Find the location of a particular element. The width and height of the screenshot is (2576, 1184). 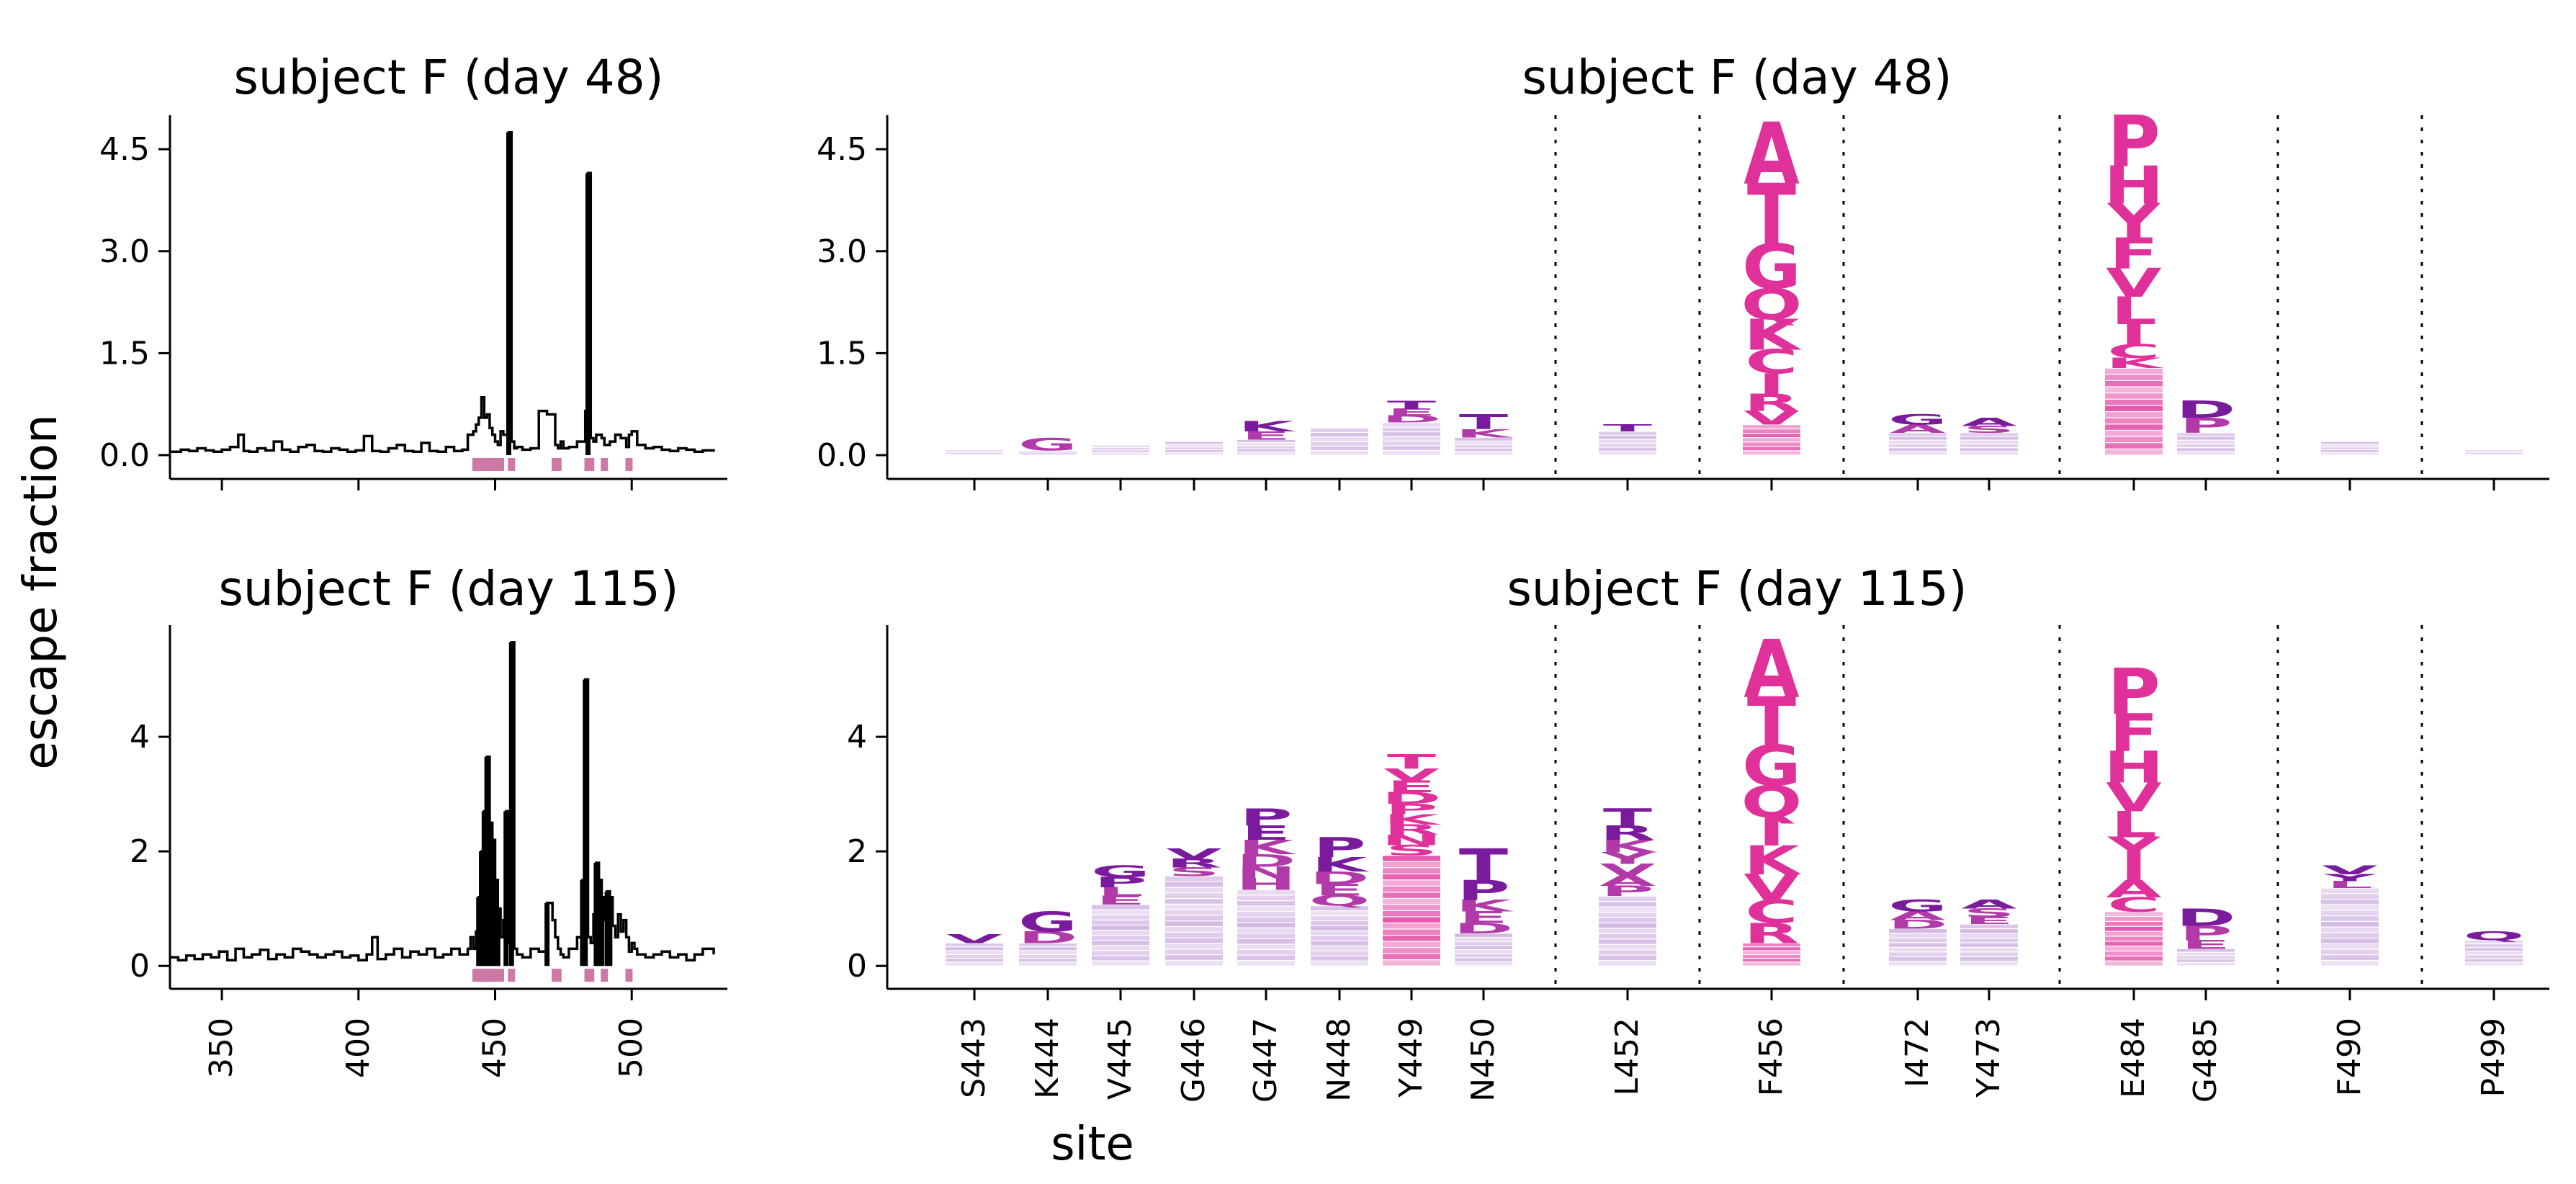

panel-line-day48: subject F (day 48) 0.0 1.5 3.0 4.5 is located at coordinates (413, 270).